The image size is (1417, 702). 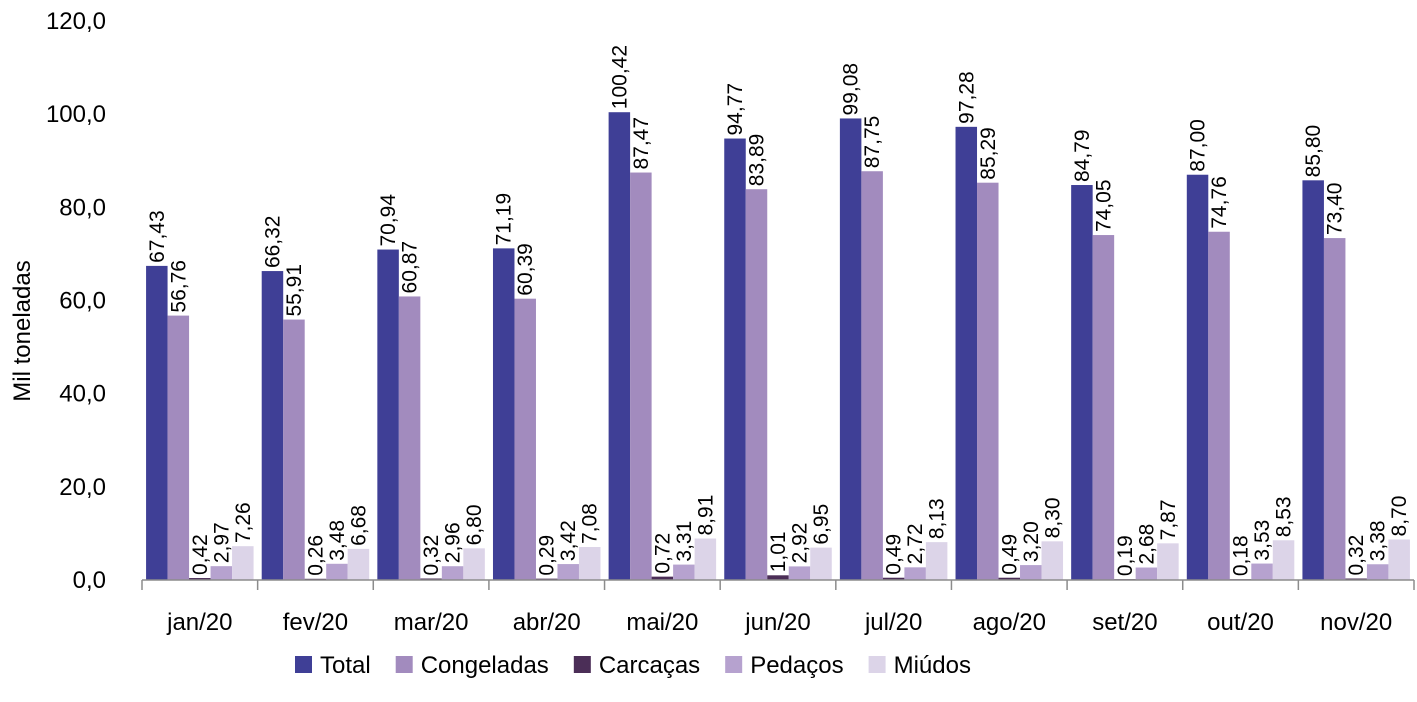 What do you see at coordinates (1241, 555) in the screenshot?
I see `data-label: 0,18` at bounding box center [1241, 555].